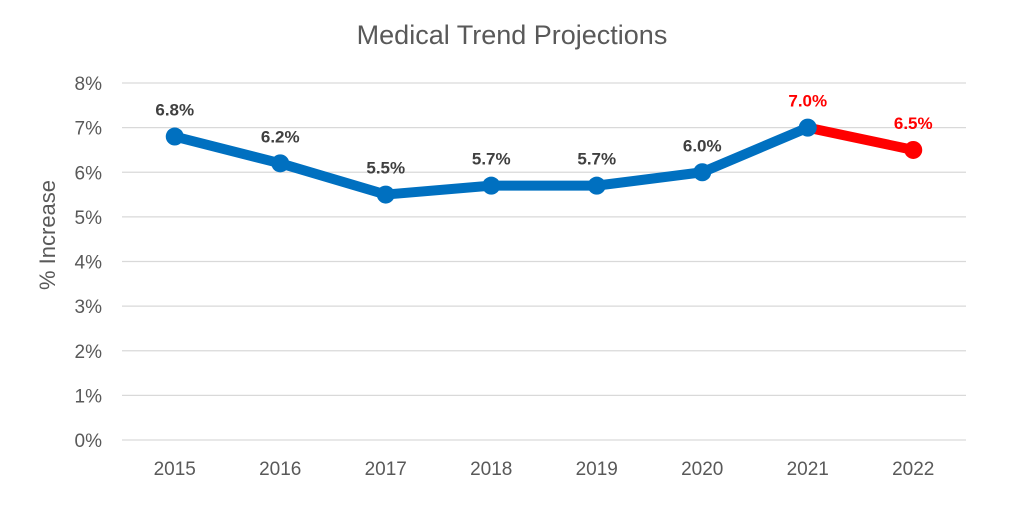 This screenshot has height=518, width=1024. What do you see at coordinates (89, 84) in the screenshot?
I see `y-tick-label: 8%` at bounding box center [89, 84].